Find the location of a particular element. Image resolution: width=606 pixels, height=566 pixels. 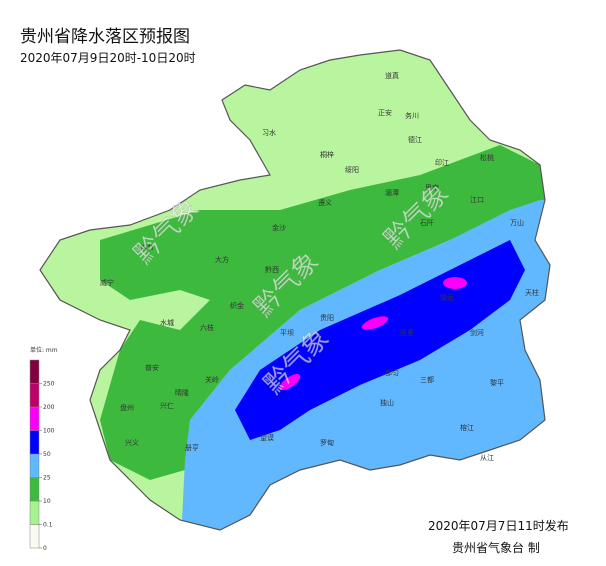

county-label: 剑河 is located at coordinates (477, 332).